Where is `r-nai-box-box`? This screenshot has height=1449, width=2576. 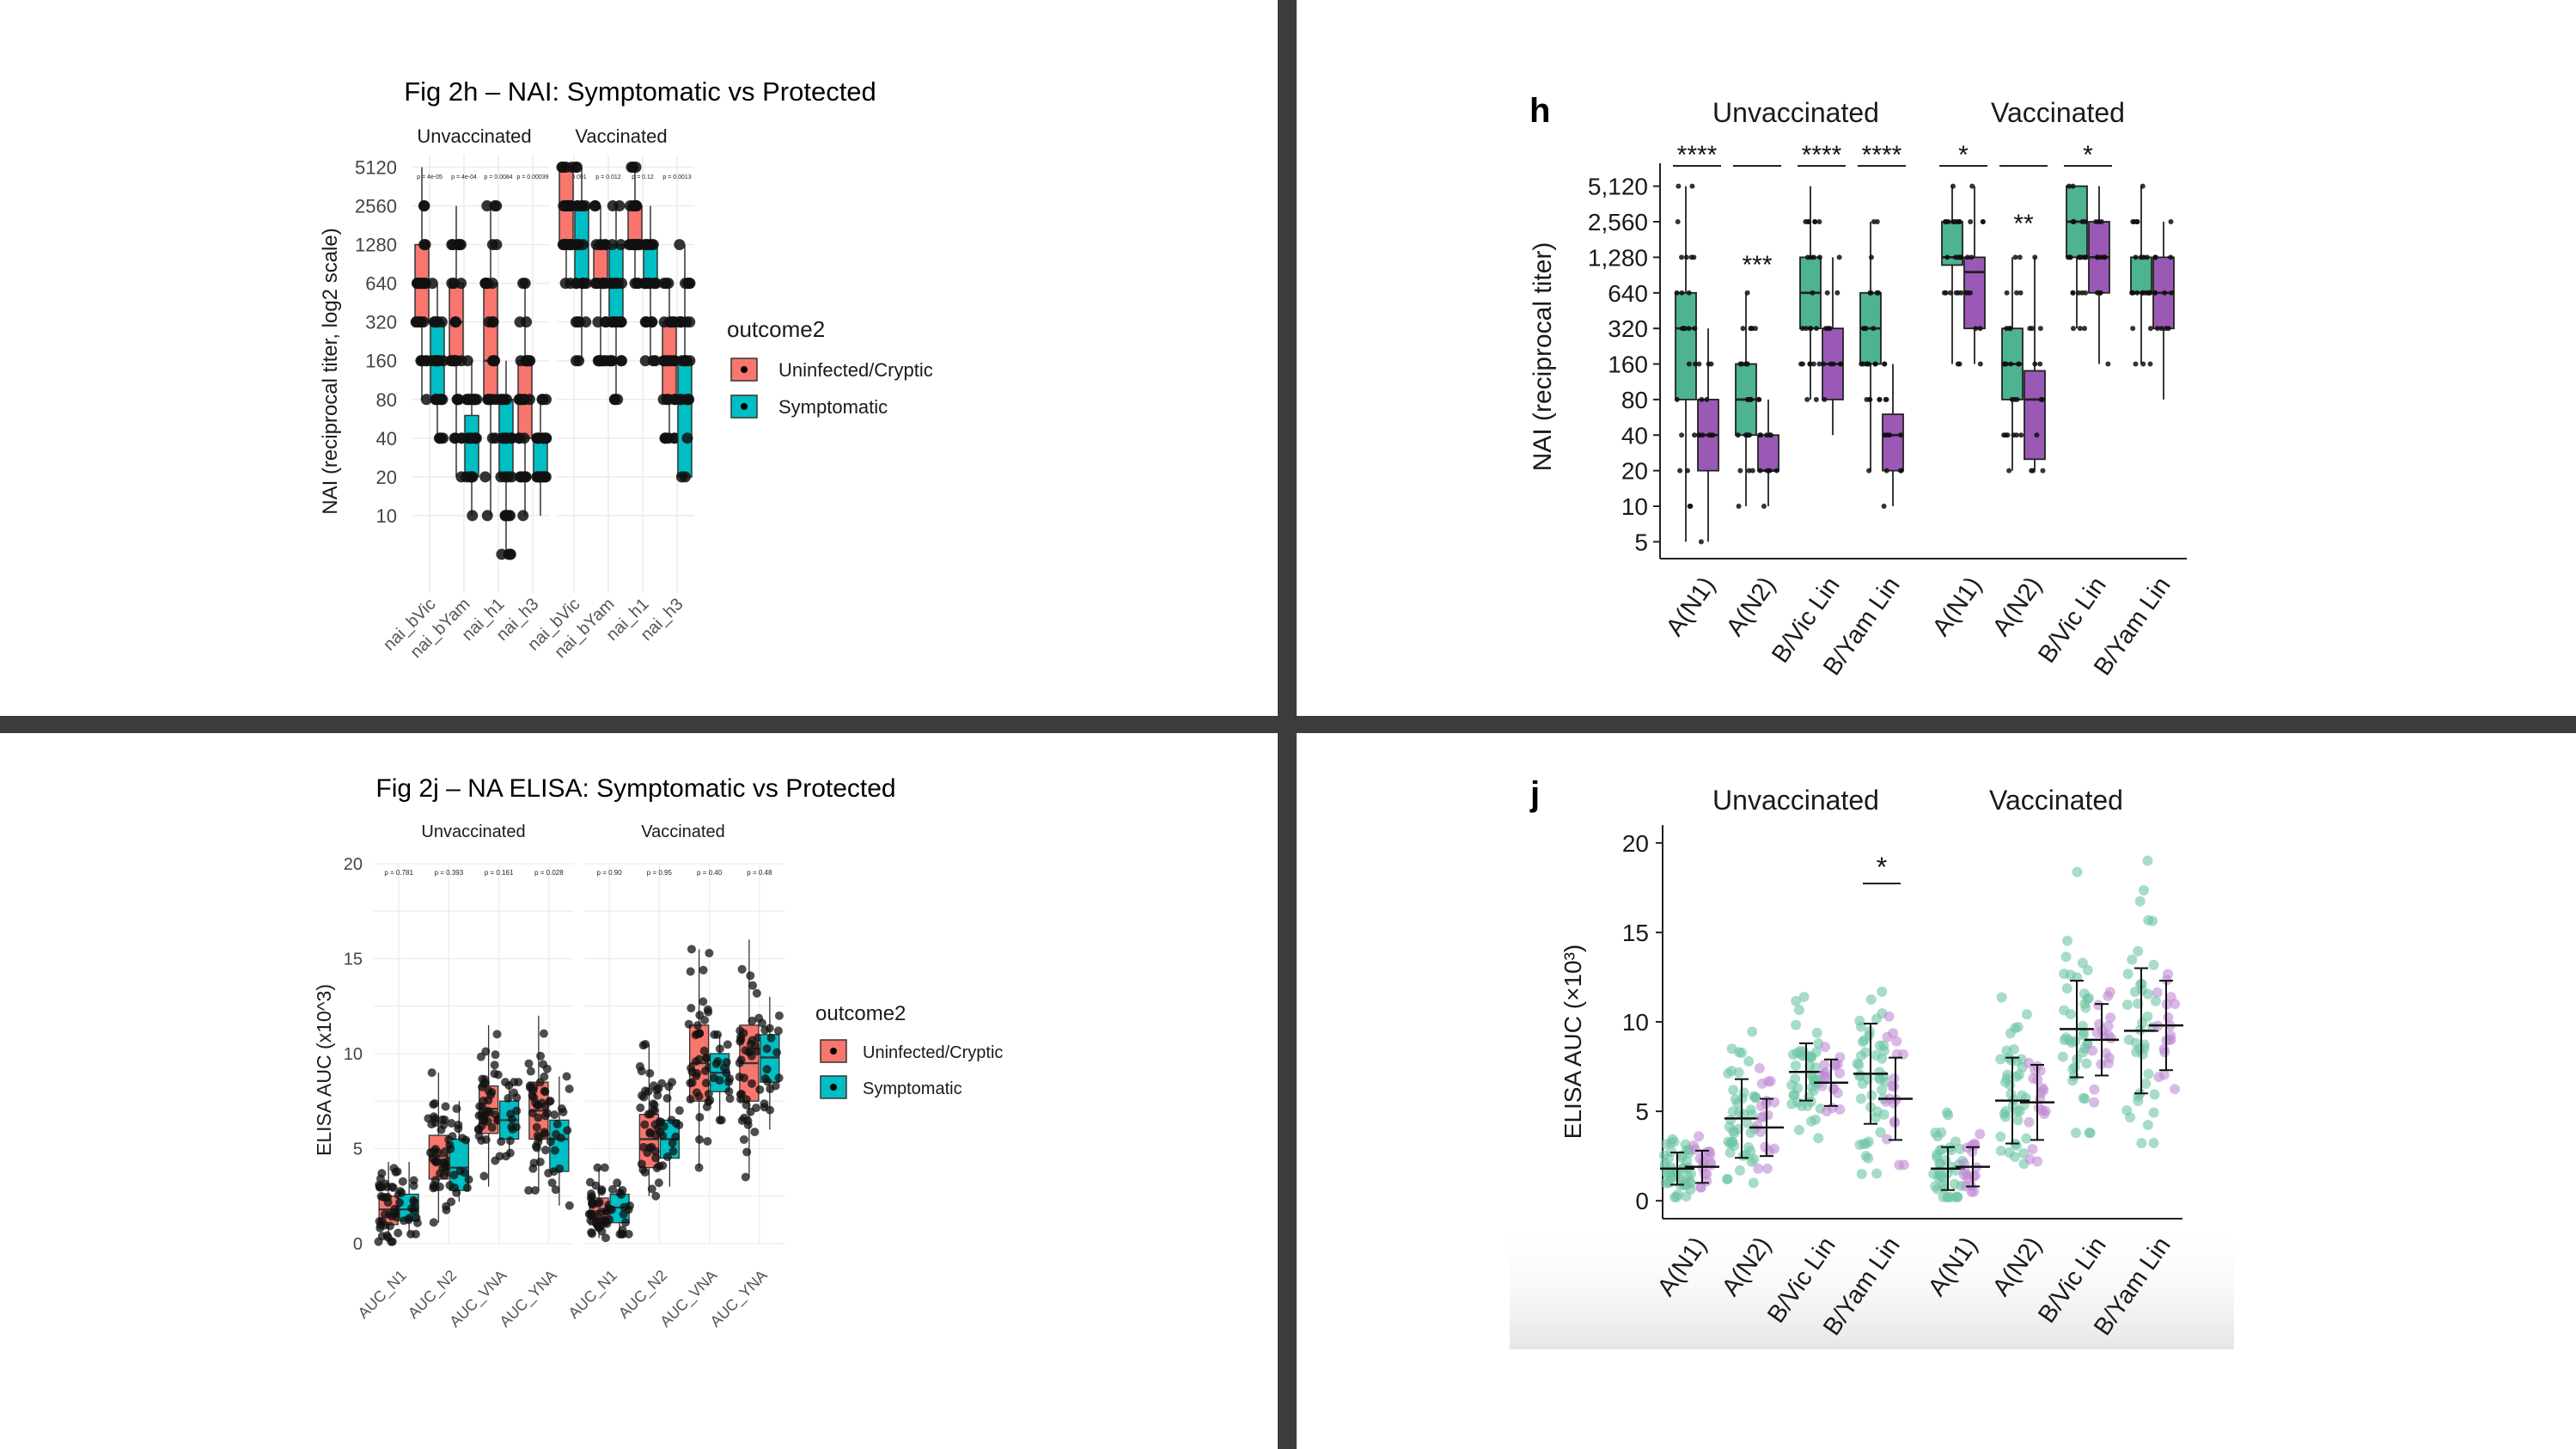 r-nai-box-box is located at coordinates (471, 446).